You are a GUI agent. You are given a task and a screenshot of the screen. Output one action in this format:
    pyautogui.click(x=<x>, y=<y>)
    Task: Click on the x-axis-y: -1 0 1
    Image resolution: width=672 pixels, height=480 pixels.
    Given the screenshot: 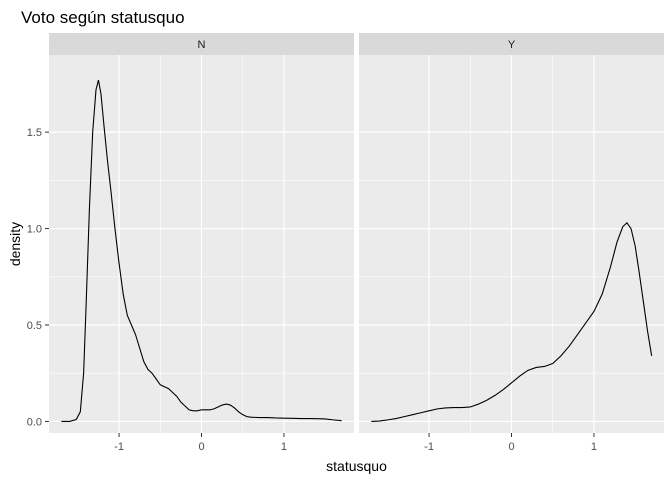 What is the action you would take?
    pyautogui.click(x=510, y=443)
    